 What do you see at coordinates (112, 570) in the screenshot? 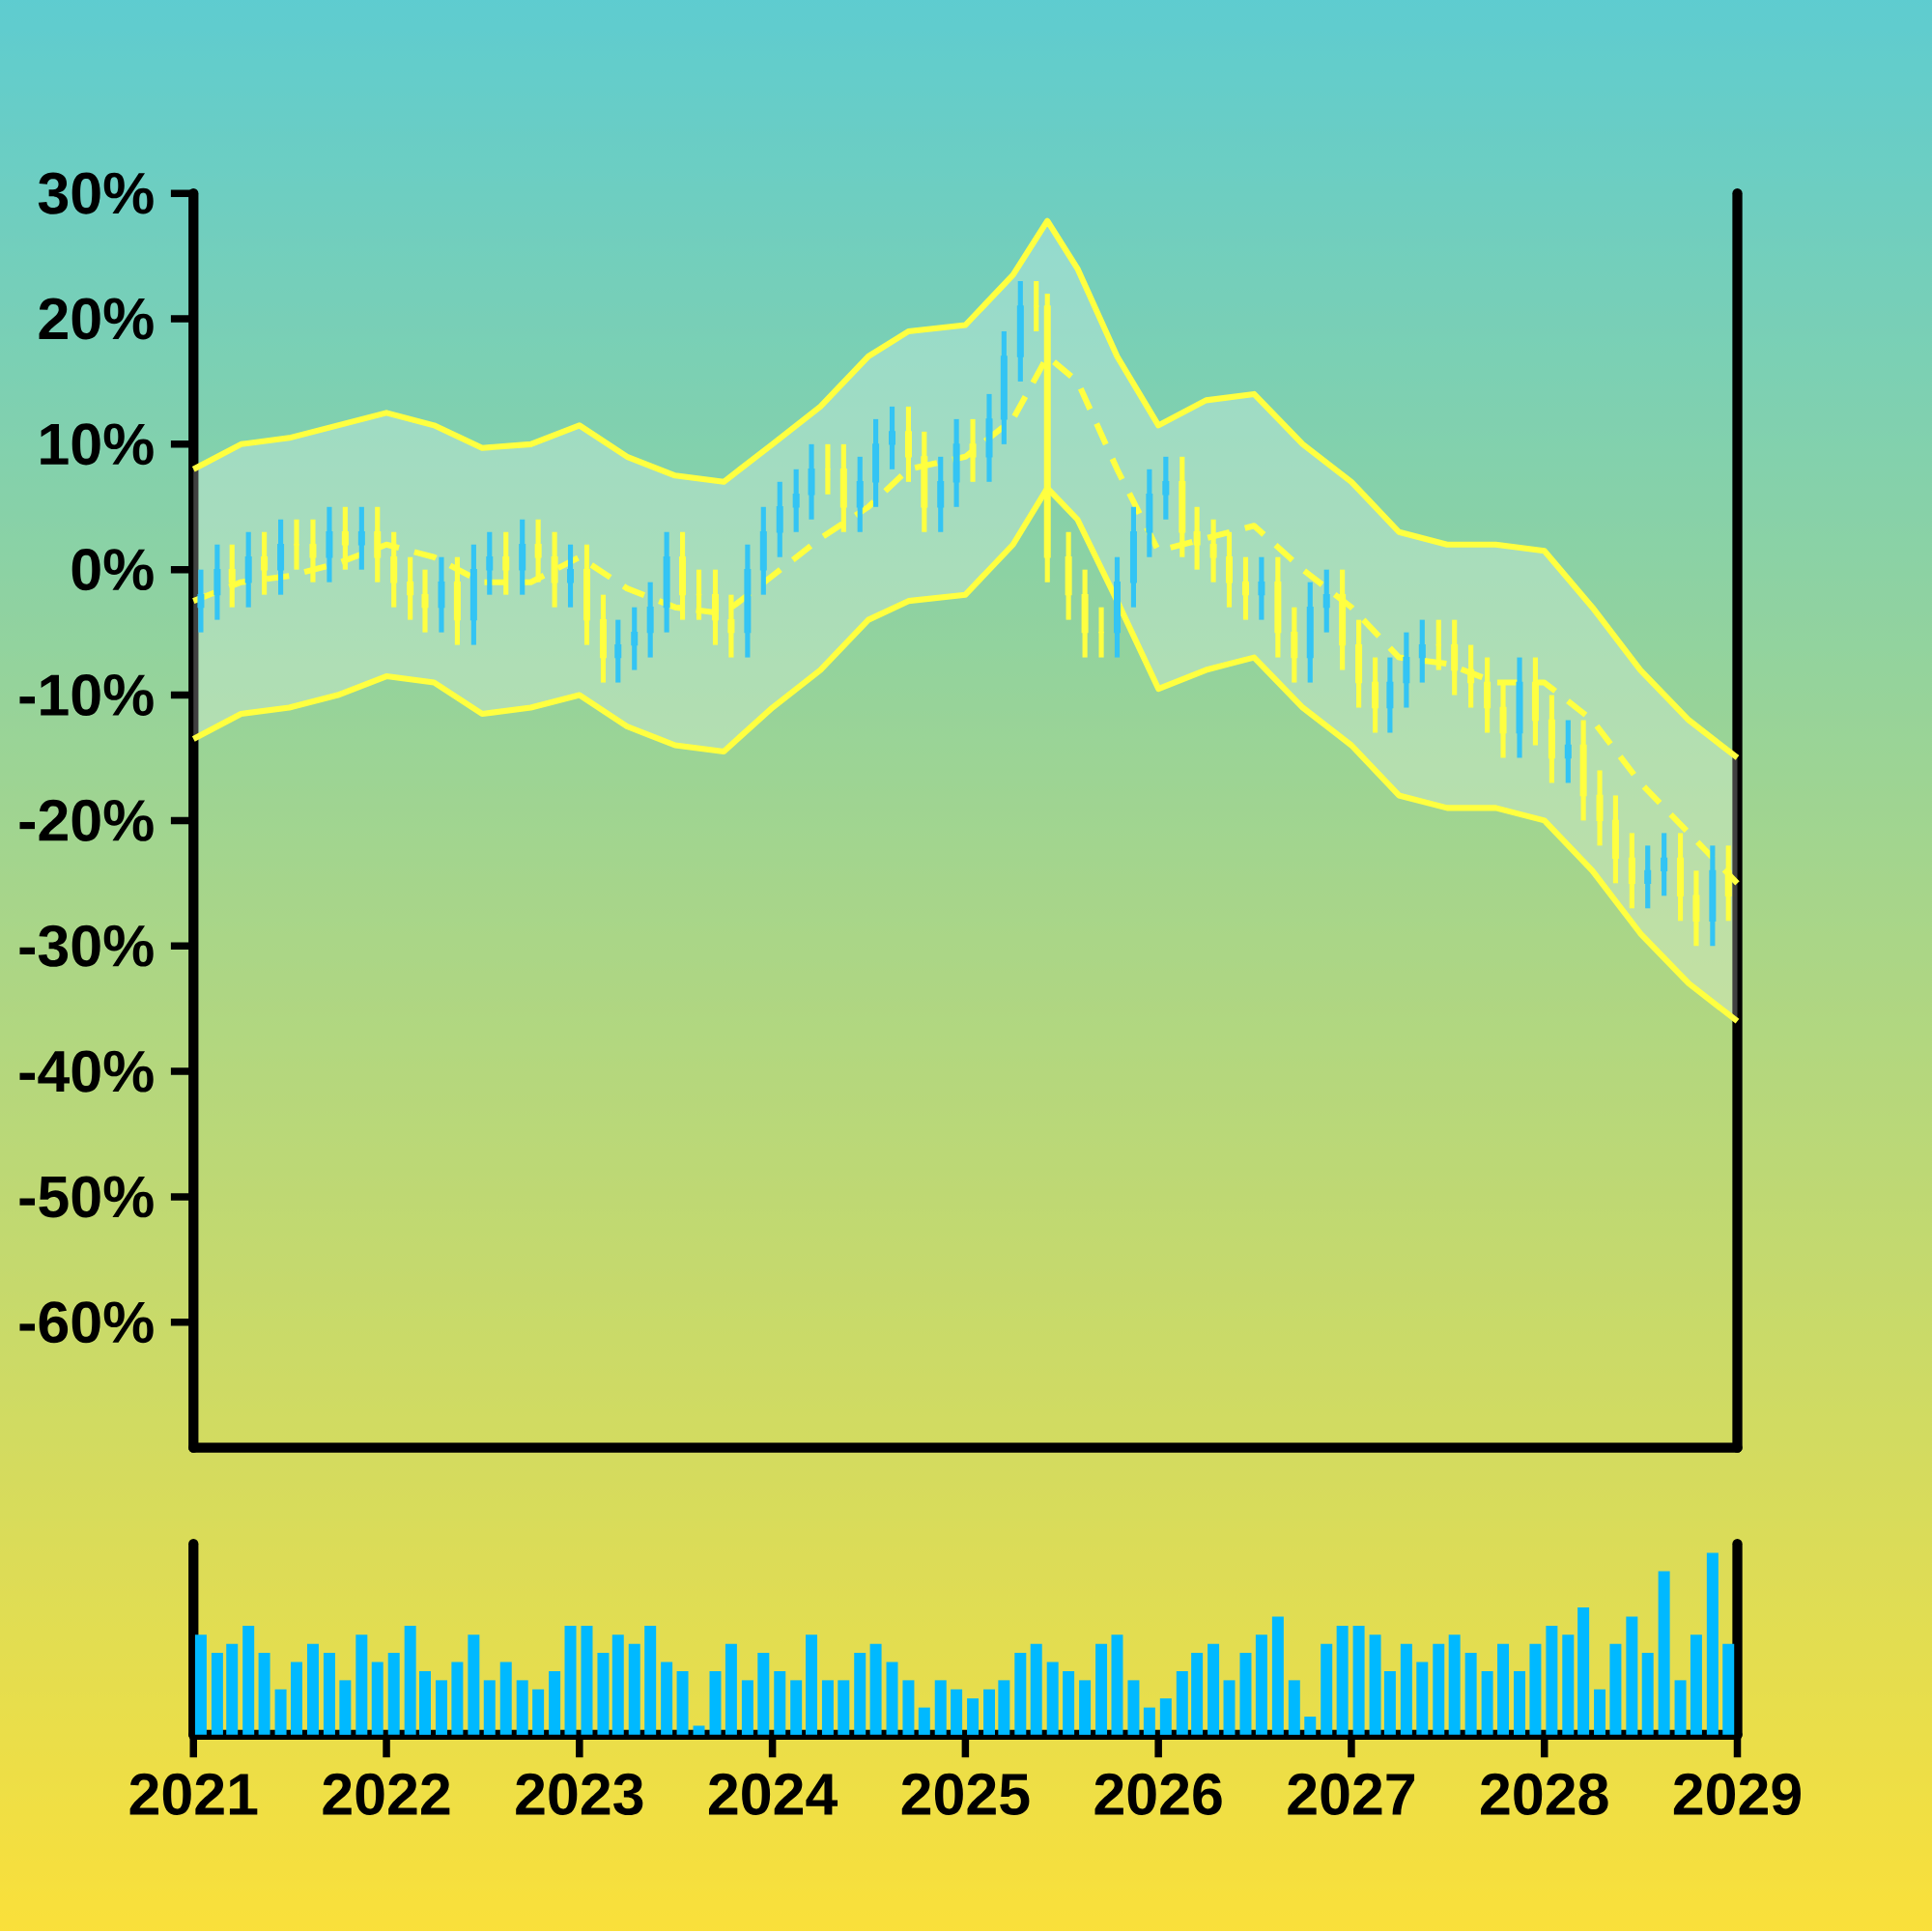
I see `y-tick-label: 0%` at bounding box center [112, 570].